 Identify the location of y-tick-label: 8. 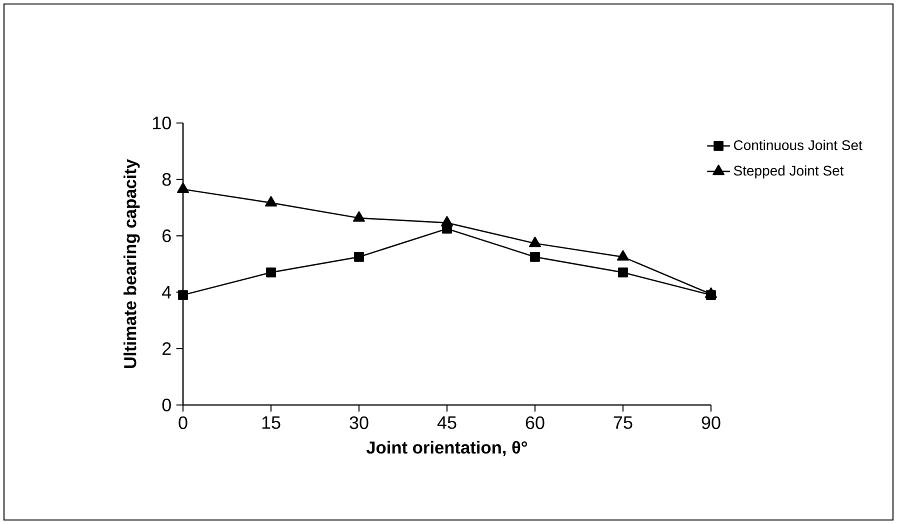
(166, 179).